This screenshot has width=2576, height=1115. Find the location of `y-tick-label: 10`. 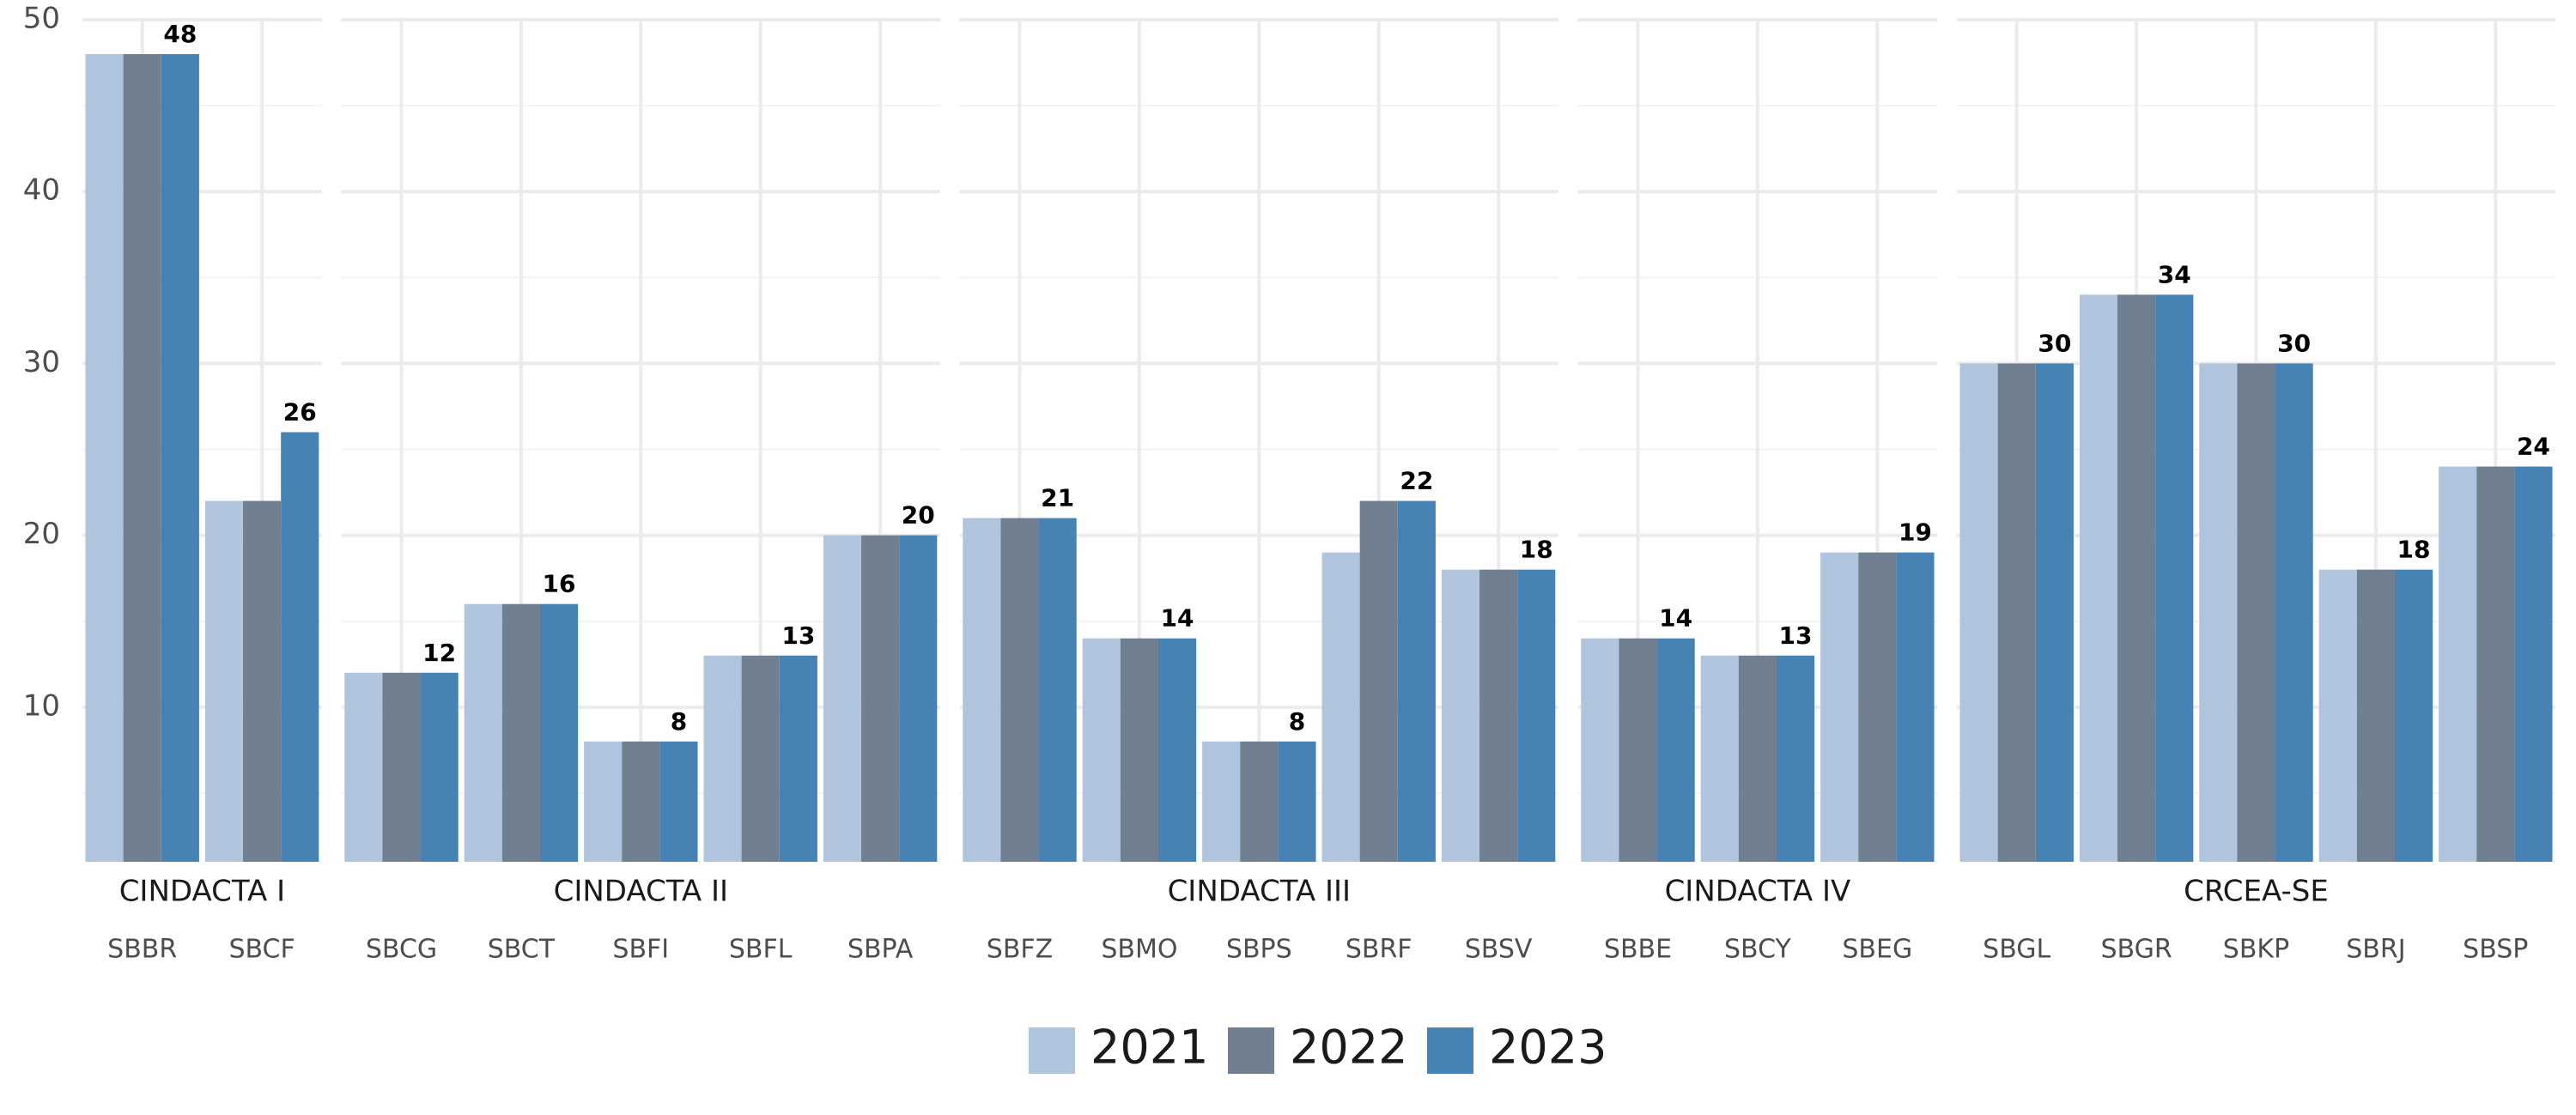

y-tick-label: 10 is located at coordinates (41, 705).